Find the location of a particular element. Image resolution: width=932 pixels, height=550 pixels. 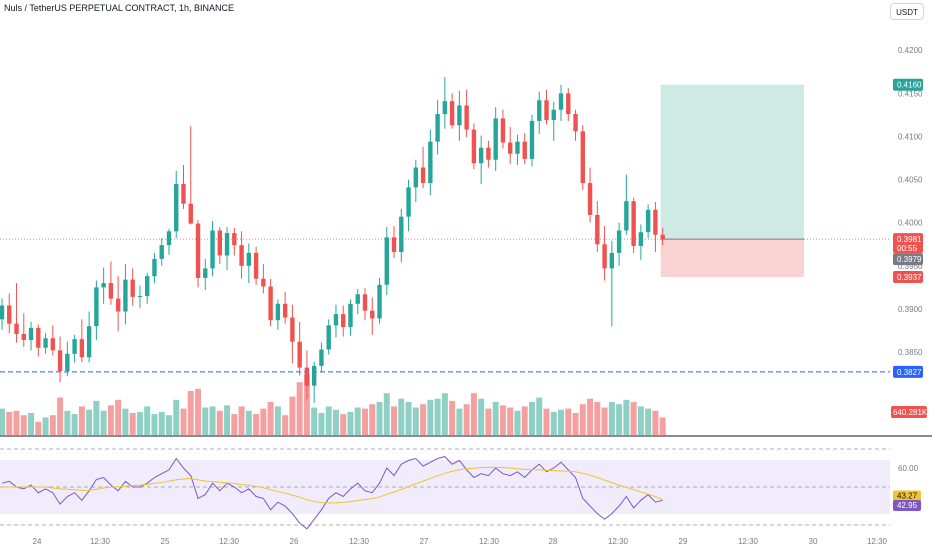

price-axis-tick: 0.4100 is located at coordinates (910, 136).